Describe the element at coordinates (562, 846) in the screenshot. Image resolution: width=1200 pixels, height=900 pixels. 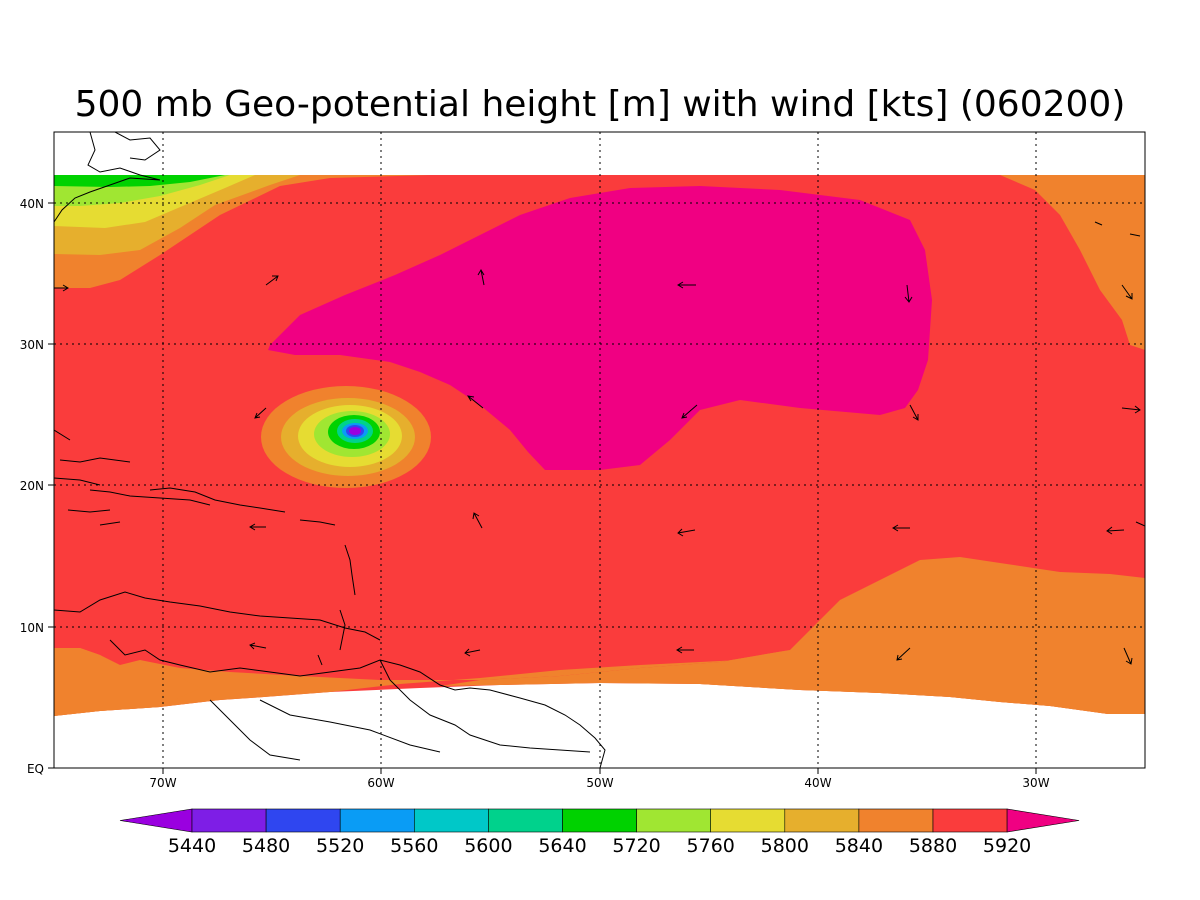
I see `colorbar-label: 5640` at that location.